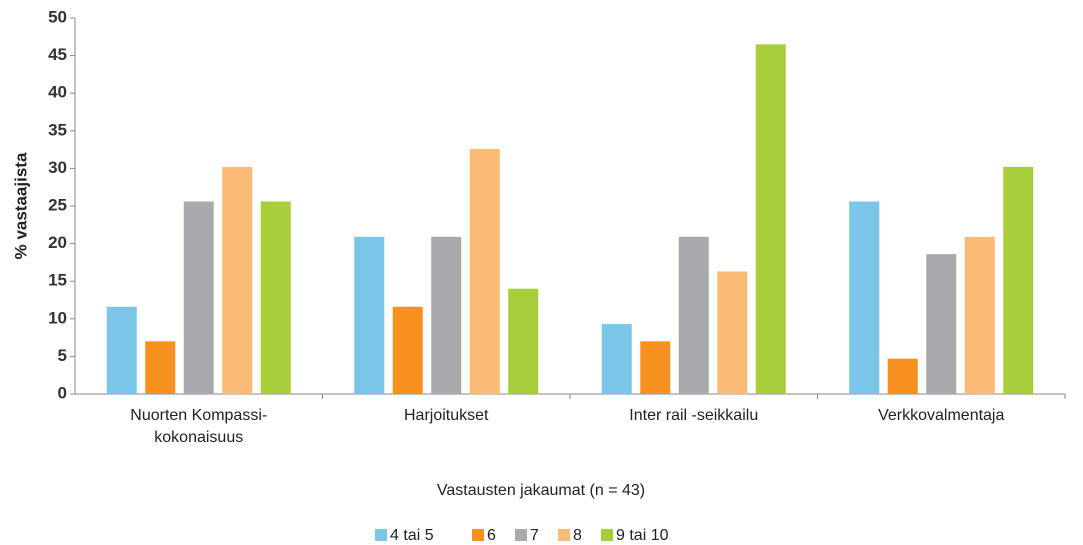  Describe the element at coordinates (642, 535) in the screenshot. I see `legend-label: 9 tai 10` at that location.